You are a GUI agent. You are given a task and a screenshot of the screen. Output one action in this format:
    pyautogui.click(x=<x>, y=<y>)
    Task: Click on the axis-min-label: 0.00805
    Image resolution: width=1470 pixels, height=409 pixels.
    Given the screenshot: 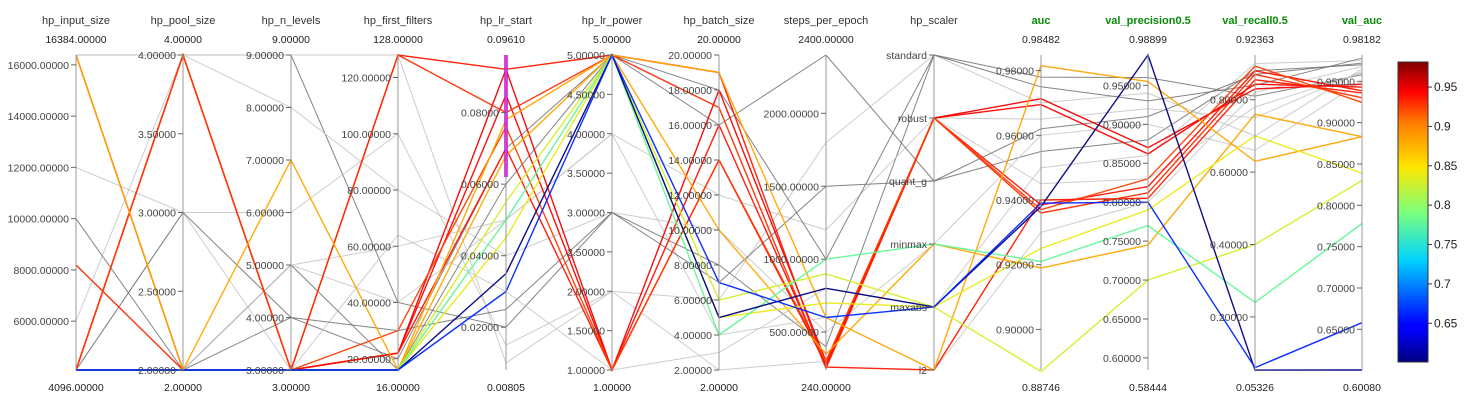 What is the action you would take?
    pyautogui.click(x=506, y=388)
    